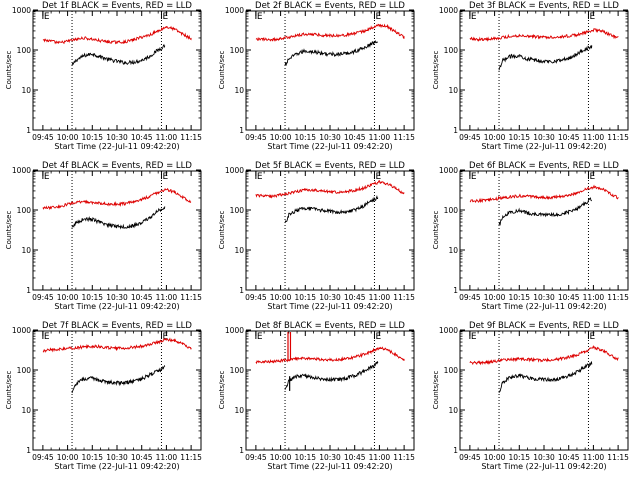 The image size is (640, 480). I want to click on panel-title: Det 9f BLACK = Events, RED = LLD, so click(544, 326).